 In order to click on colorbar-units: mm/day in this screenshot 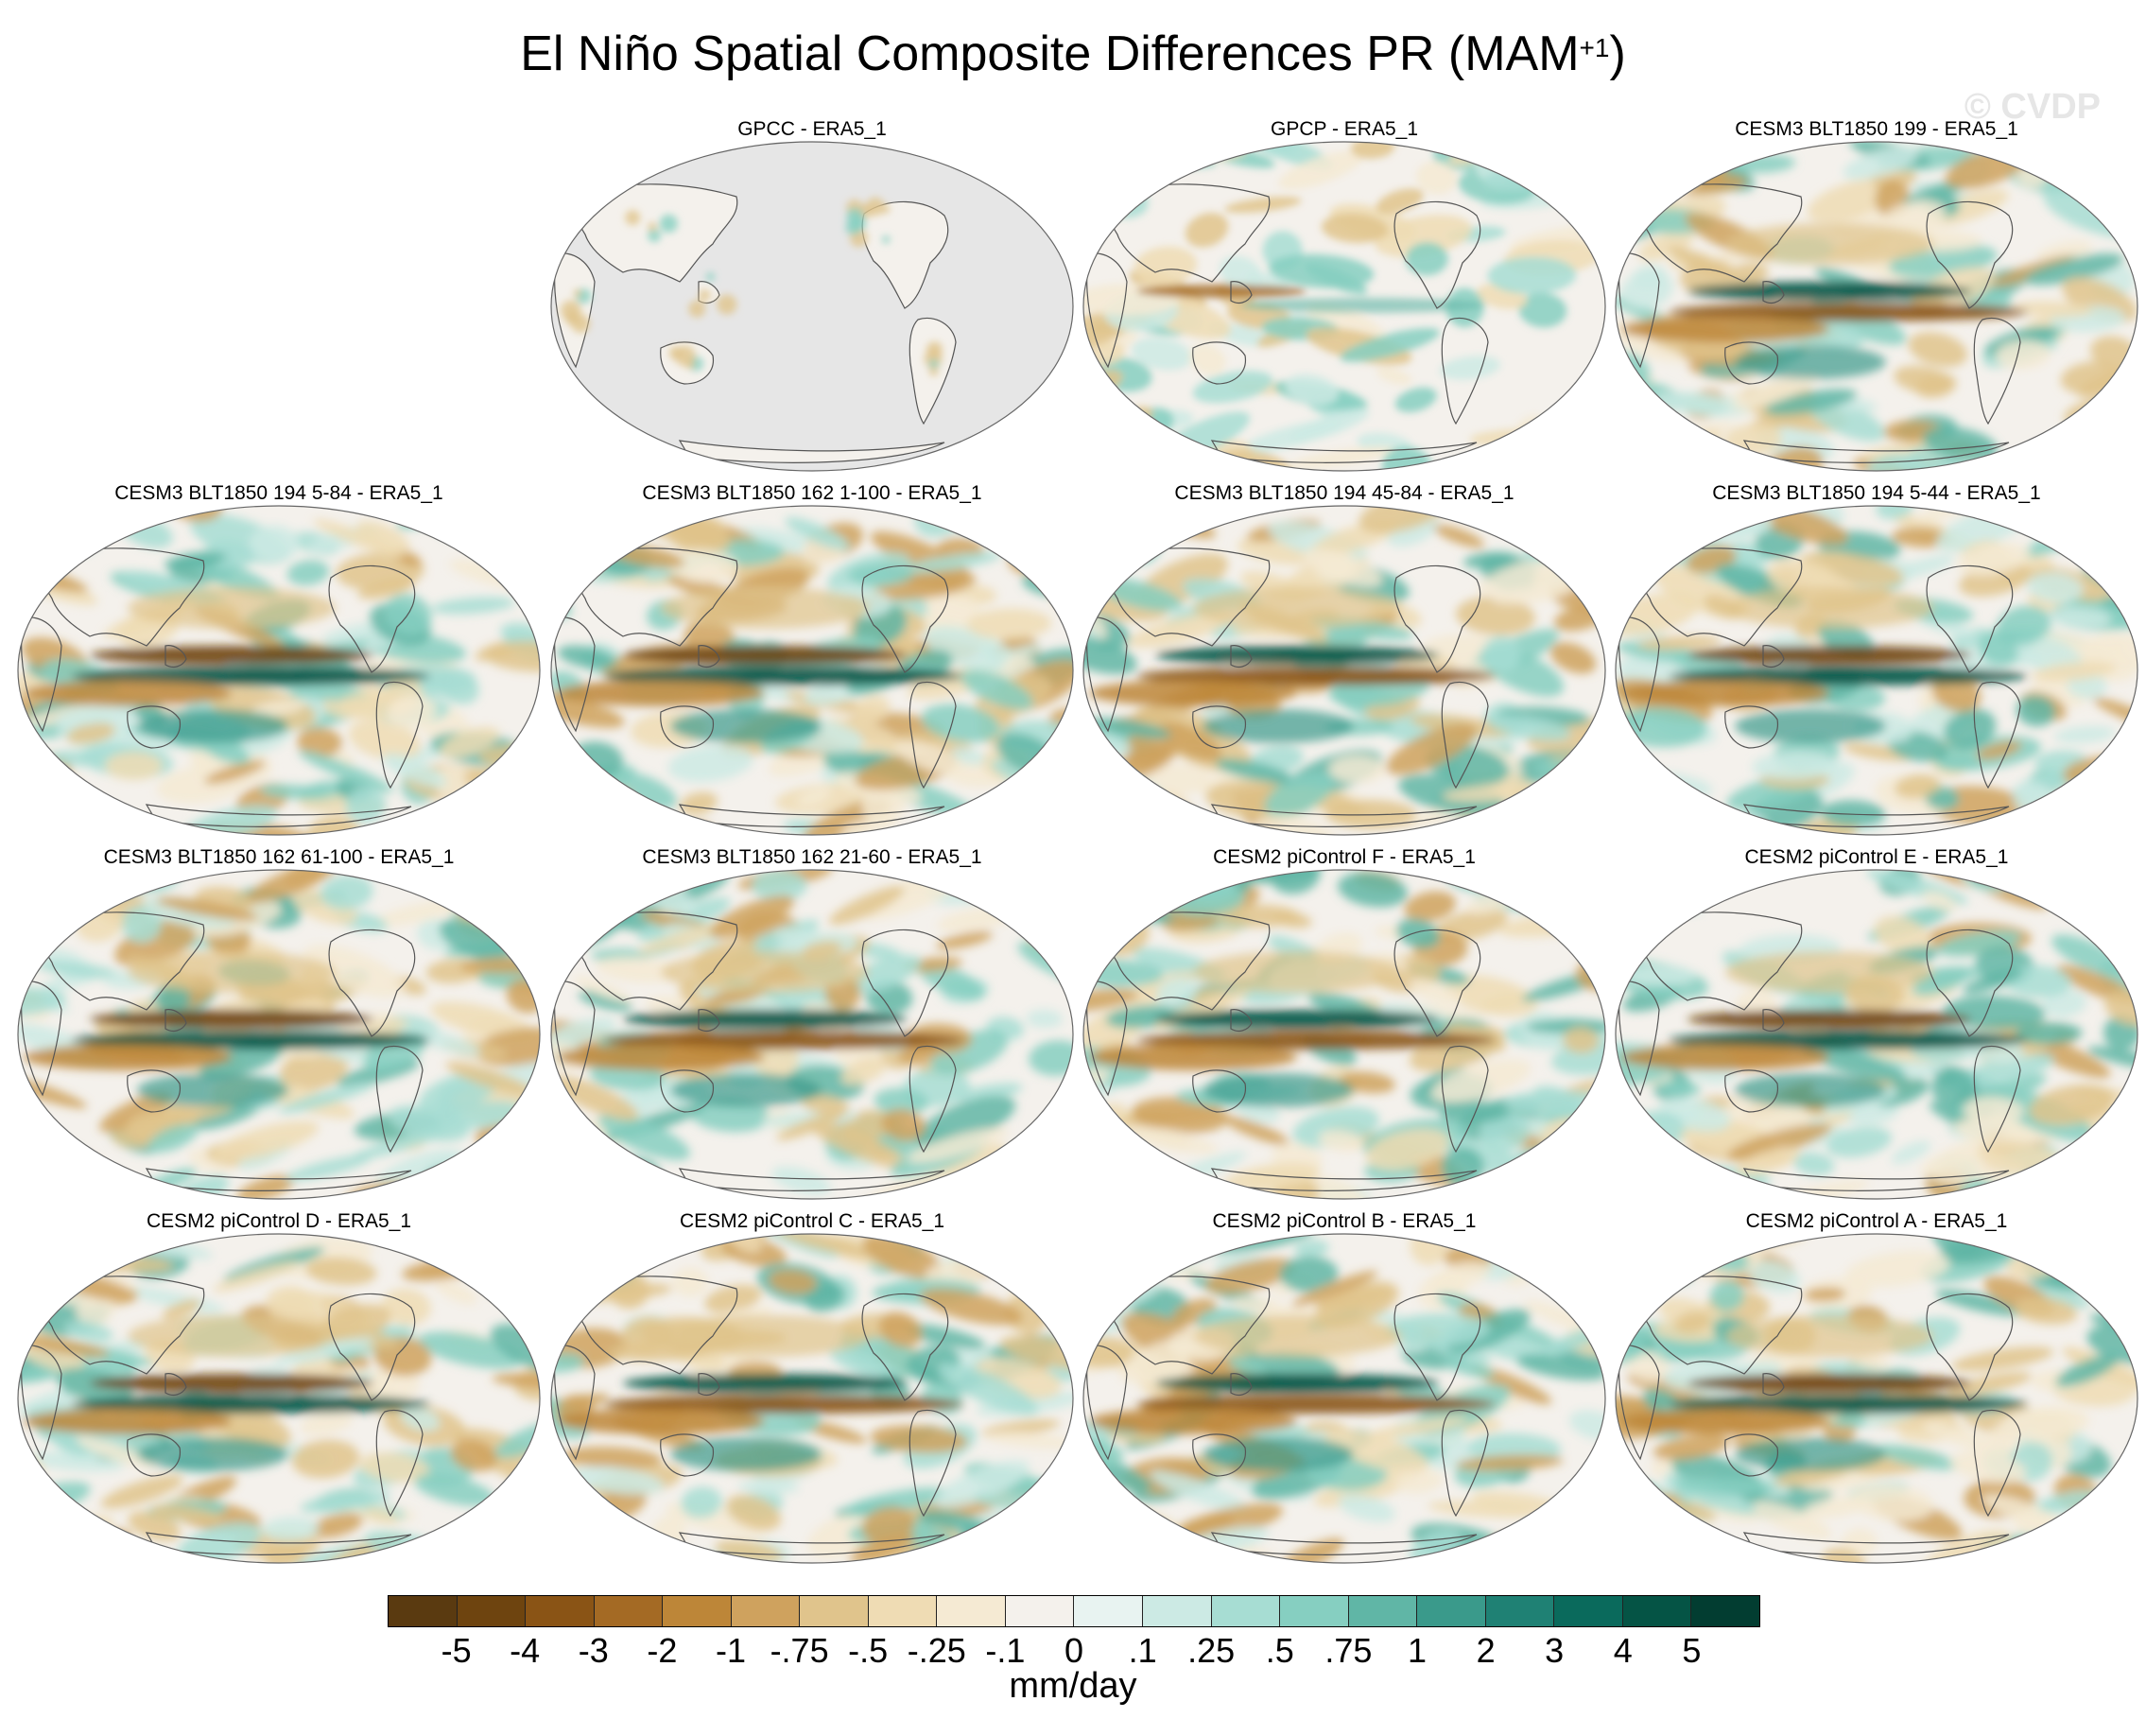, I will do `click(1073, 1686)`.